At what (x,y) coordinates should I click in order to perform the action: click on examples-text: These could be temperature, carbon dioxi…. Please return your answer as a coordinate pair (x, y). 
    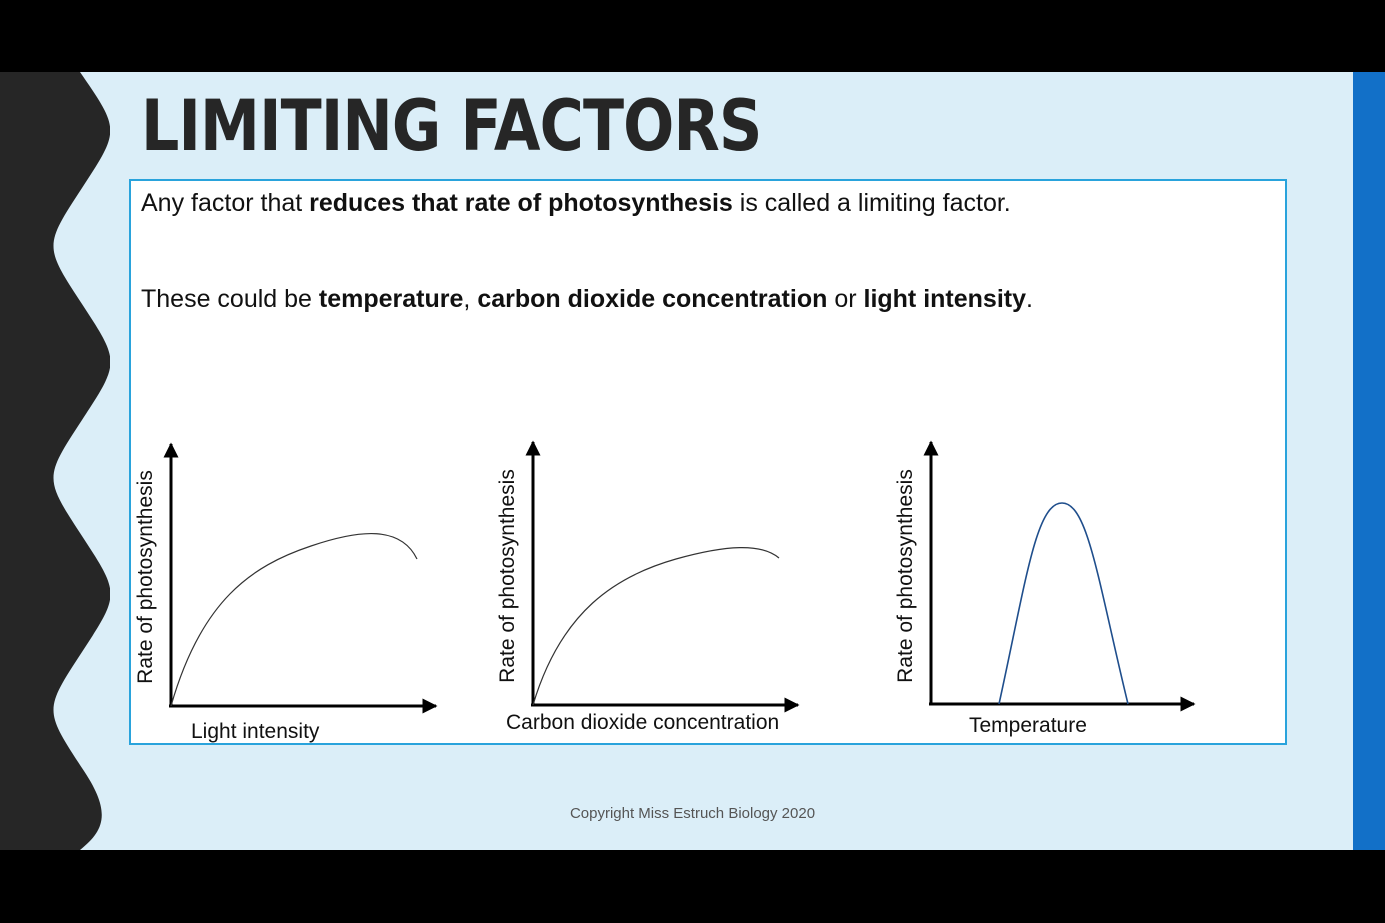
    Looking at the image, I should click on (587, 299).